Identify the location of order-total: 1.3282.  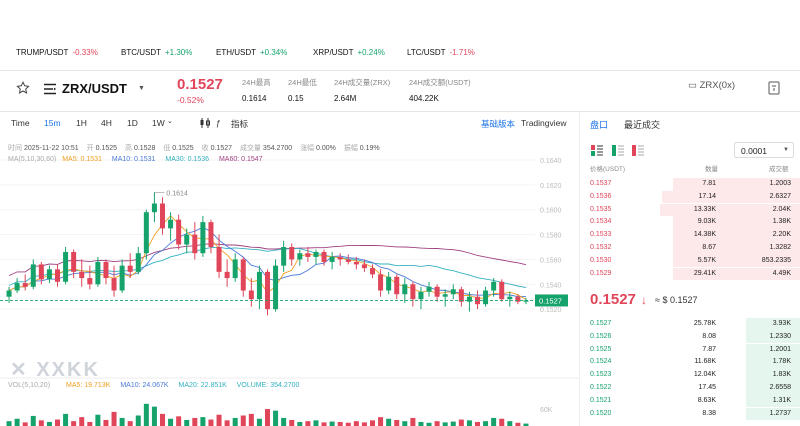
(780, 247).